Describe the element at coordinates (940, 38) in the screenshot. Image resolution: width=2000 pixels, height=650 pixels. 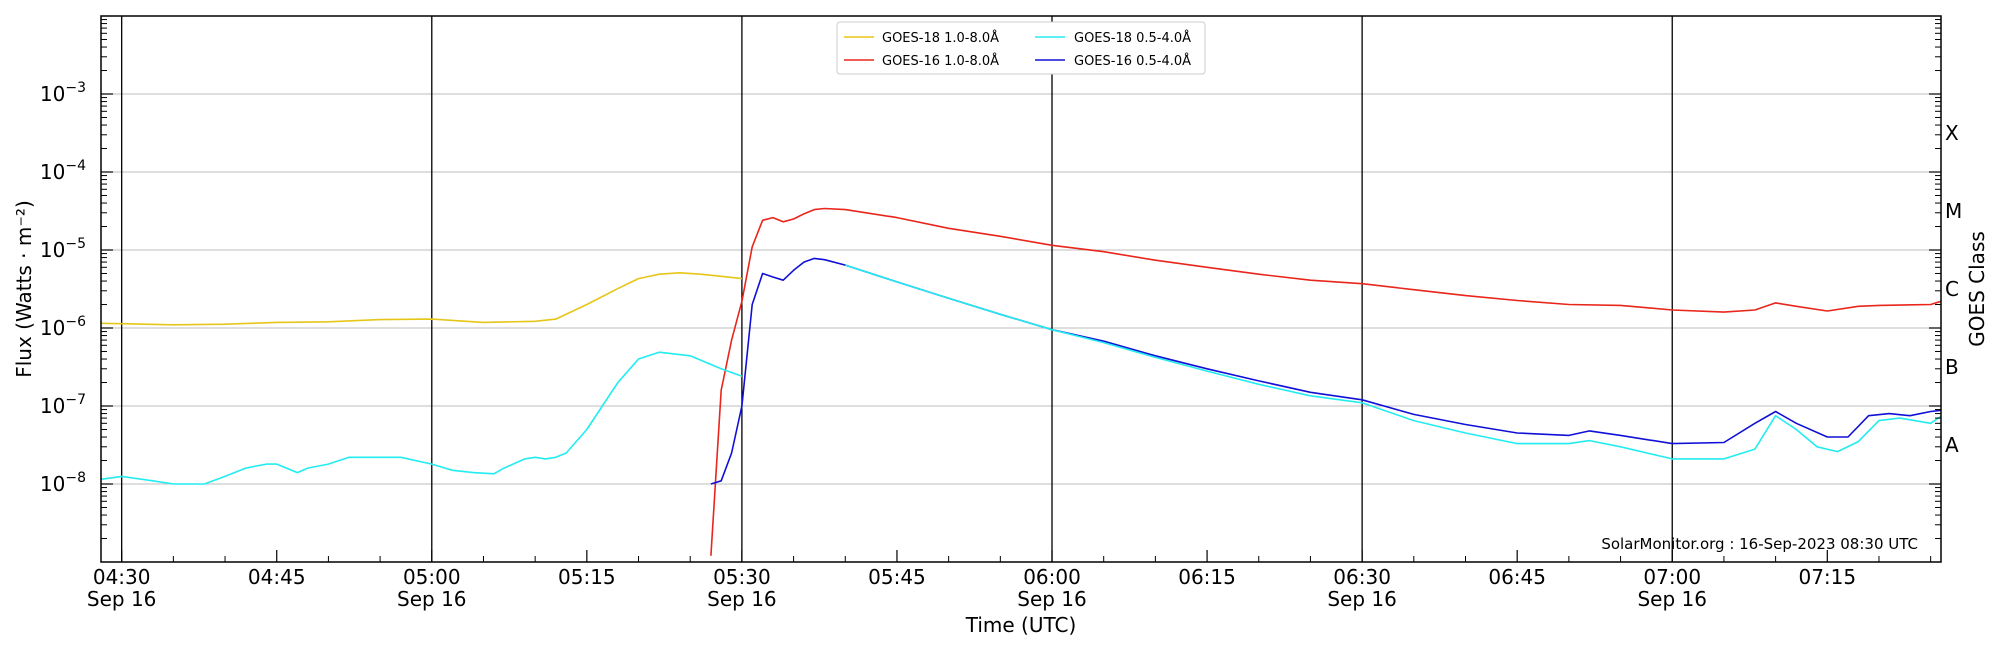
I see `legend-label: GOES-18 1.0-8.0Å` at that location.